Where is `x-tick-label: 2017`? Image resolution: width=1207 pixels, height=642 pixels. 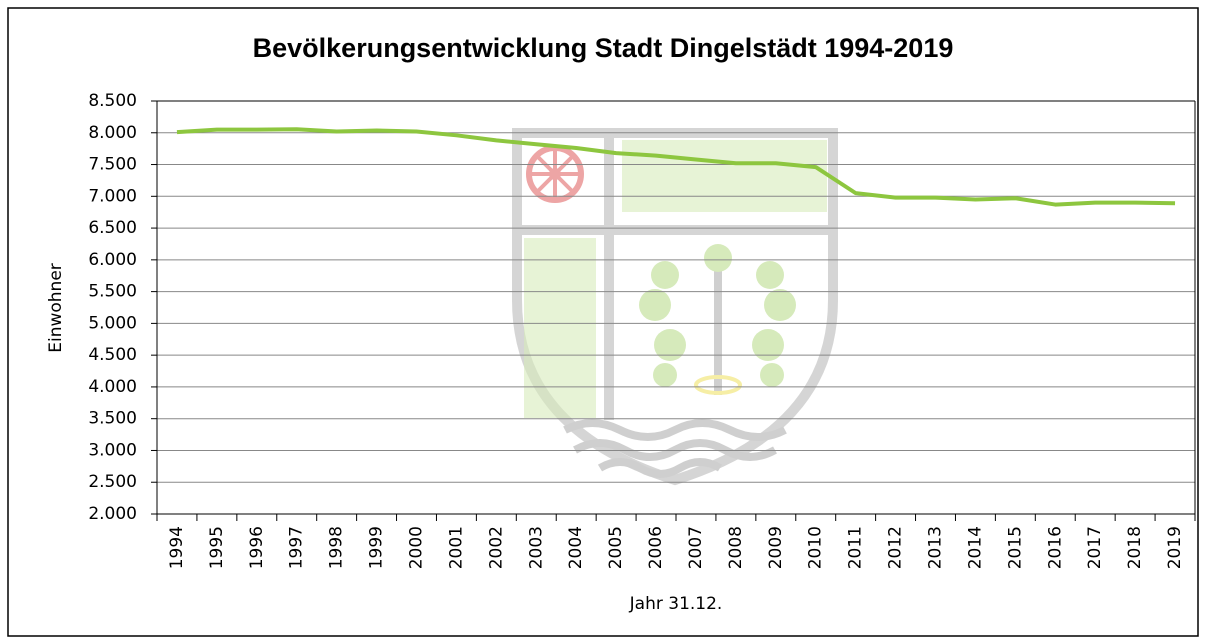 x-tick-label: 2017 is located at coordinates (1095, 547).